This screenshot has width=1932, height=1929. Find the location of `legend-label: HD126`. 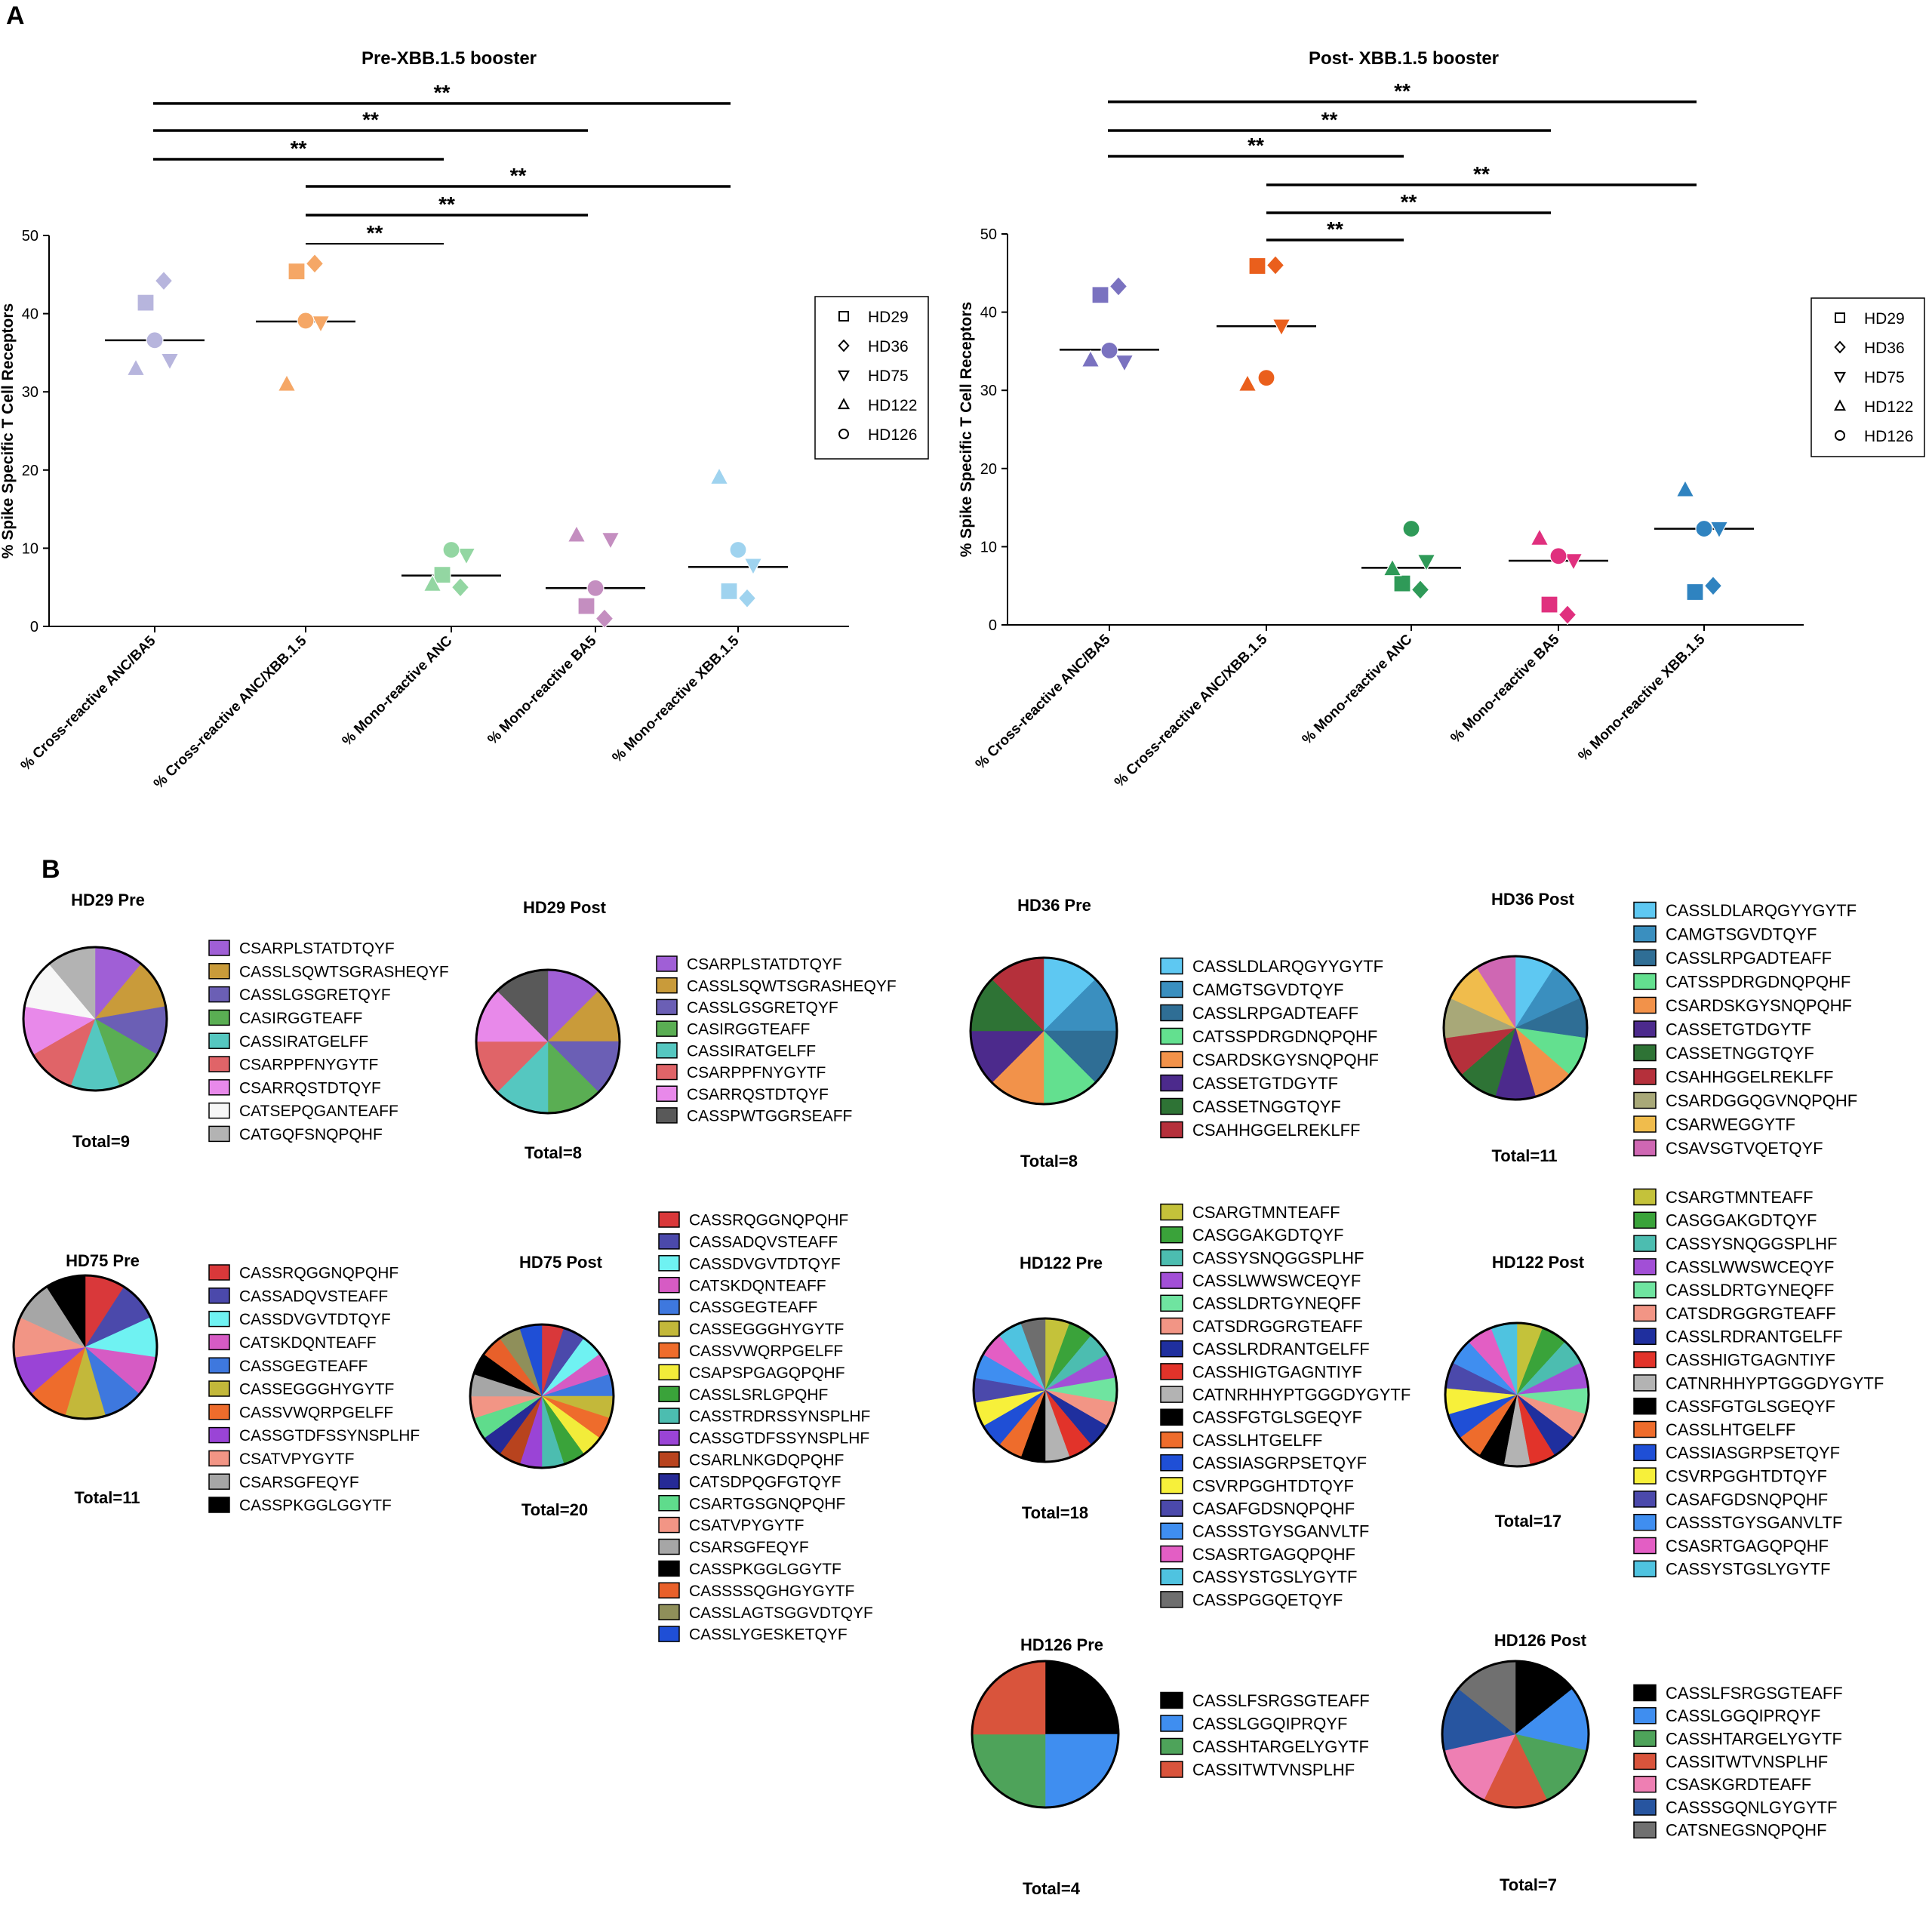

legend-label: HD126 is located at coordinates (892, 435).